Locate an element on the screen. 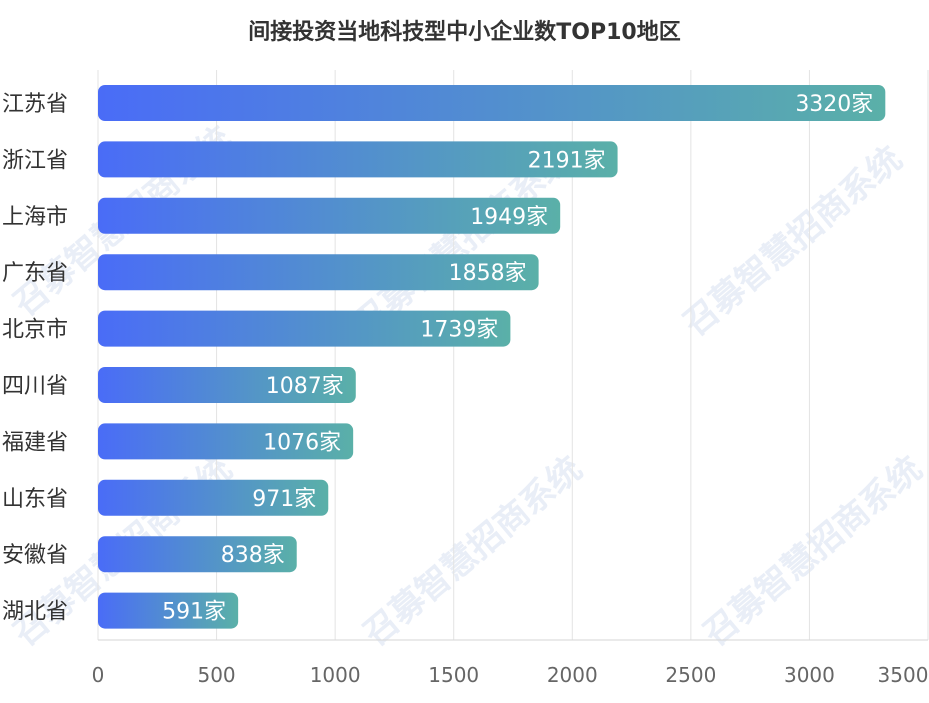 Image resolution: width=929 pixels, height=703 pixels. category-label: 北京市 is located at coordinates (35, 330).